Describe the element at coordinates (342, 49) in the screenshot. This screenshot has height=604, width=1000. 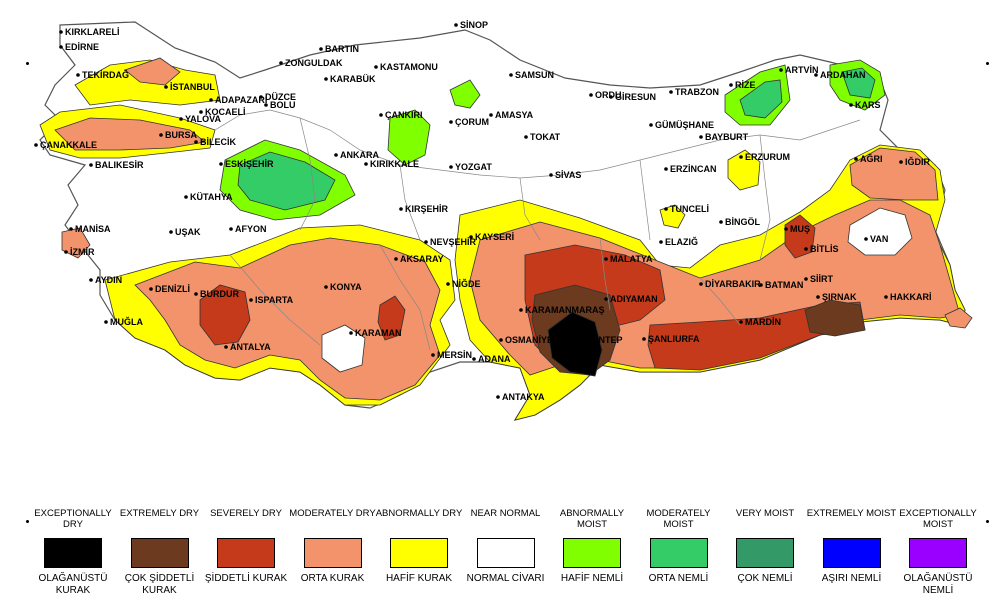
I see `city-label: BARTIN` at that location.